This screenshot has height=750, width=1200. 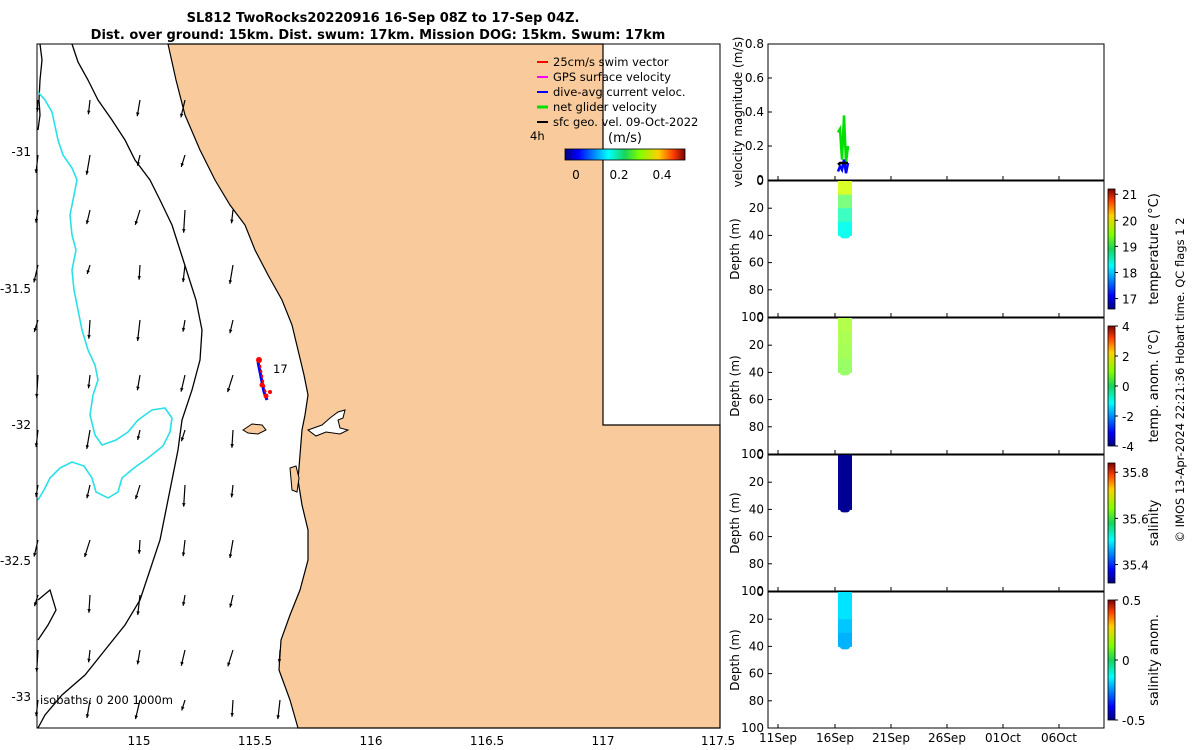 What do you see at coordinates (1126, 357) in the screenshot?
I see `colorbar-tick: 2` at bounding box center [1126, 357].